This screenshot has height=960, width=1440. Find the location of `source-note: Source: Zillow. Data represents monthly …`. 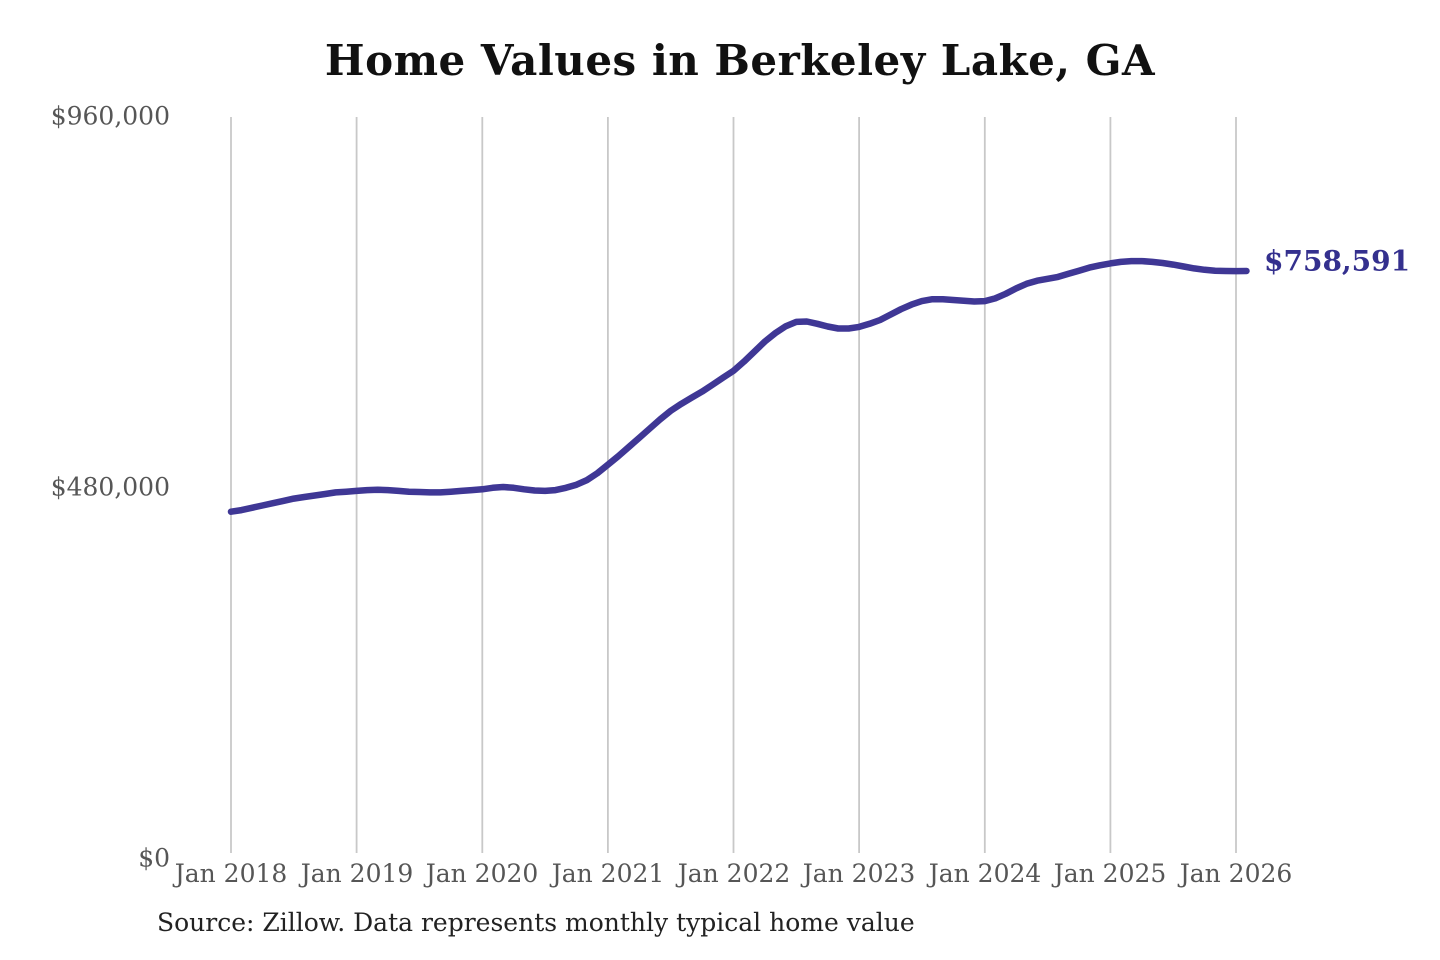

source-note: Source: Zillow. Data represents monthly … is located at coordinates (536, 922).